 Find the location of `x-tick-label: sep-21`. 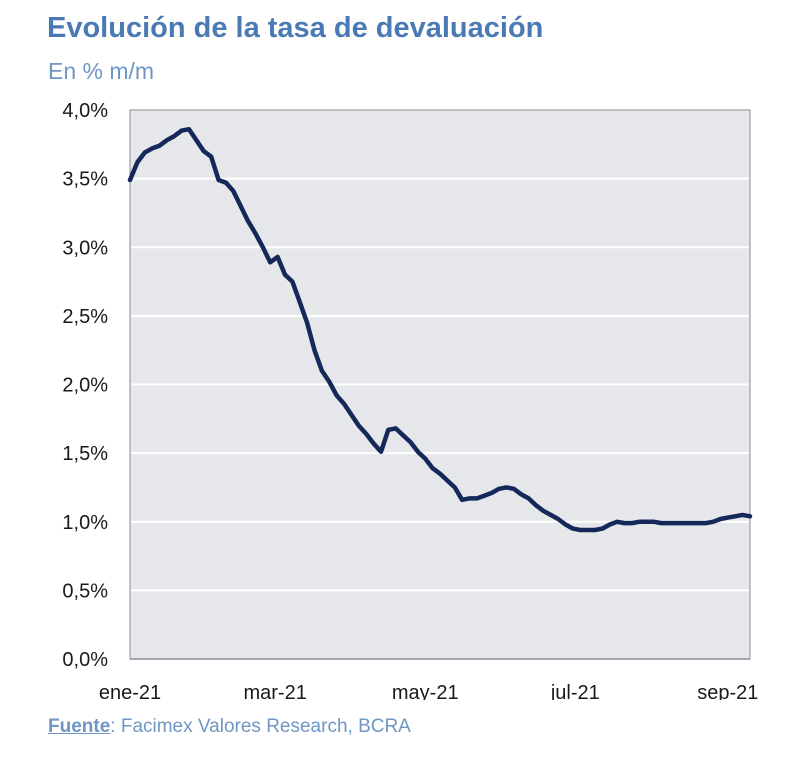

x-tick-label: sep-21 is located at coordinates (727, 691).